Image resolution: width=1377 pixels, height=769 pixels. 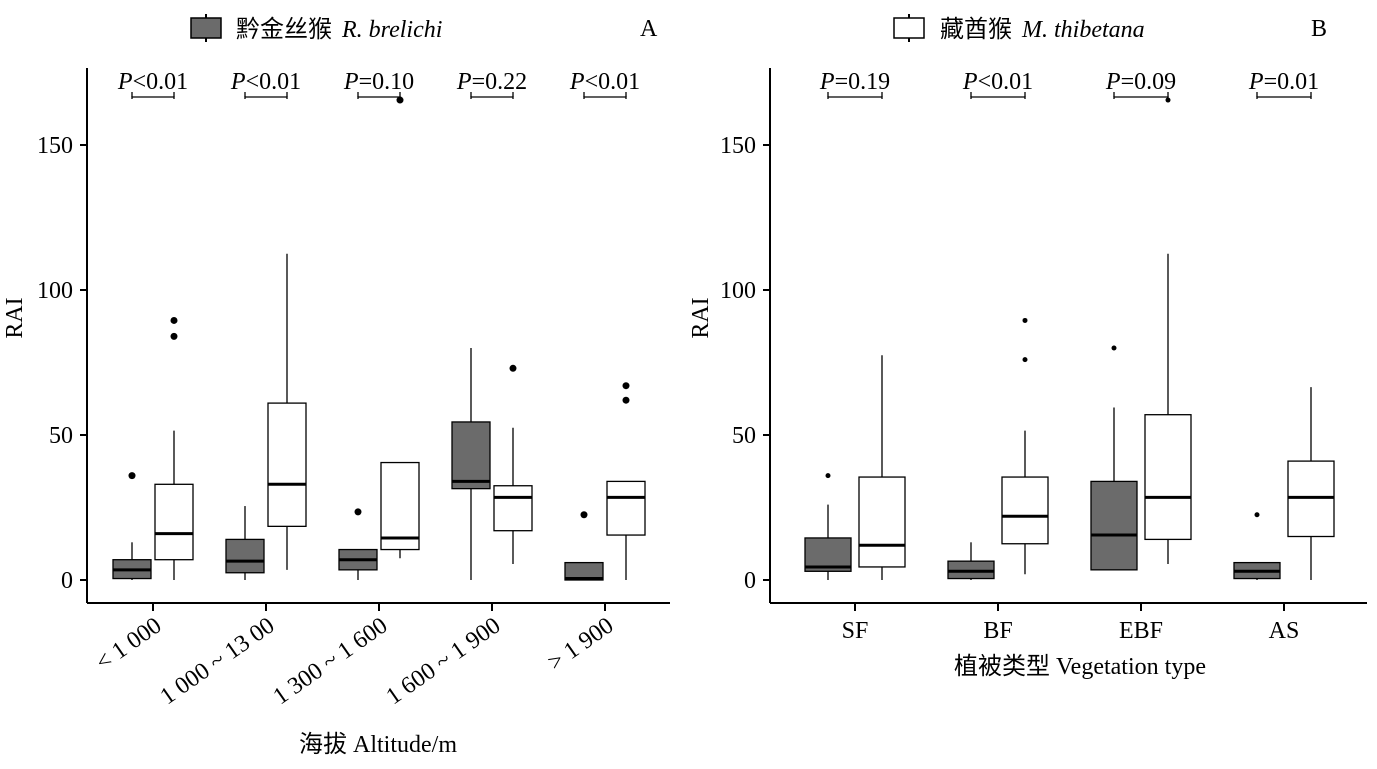 What do you see at coordinates (331, 662) in the screenshot?
I see `x-tick-label-a: 1 300 ~ 1 600` at bounding box center [331, 662].